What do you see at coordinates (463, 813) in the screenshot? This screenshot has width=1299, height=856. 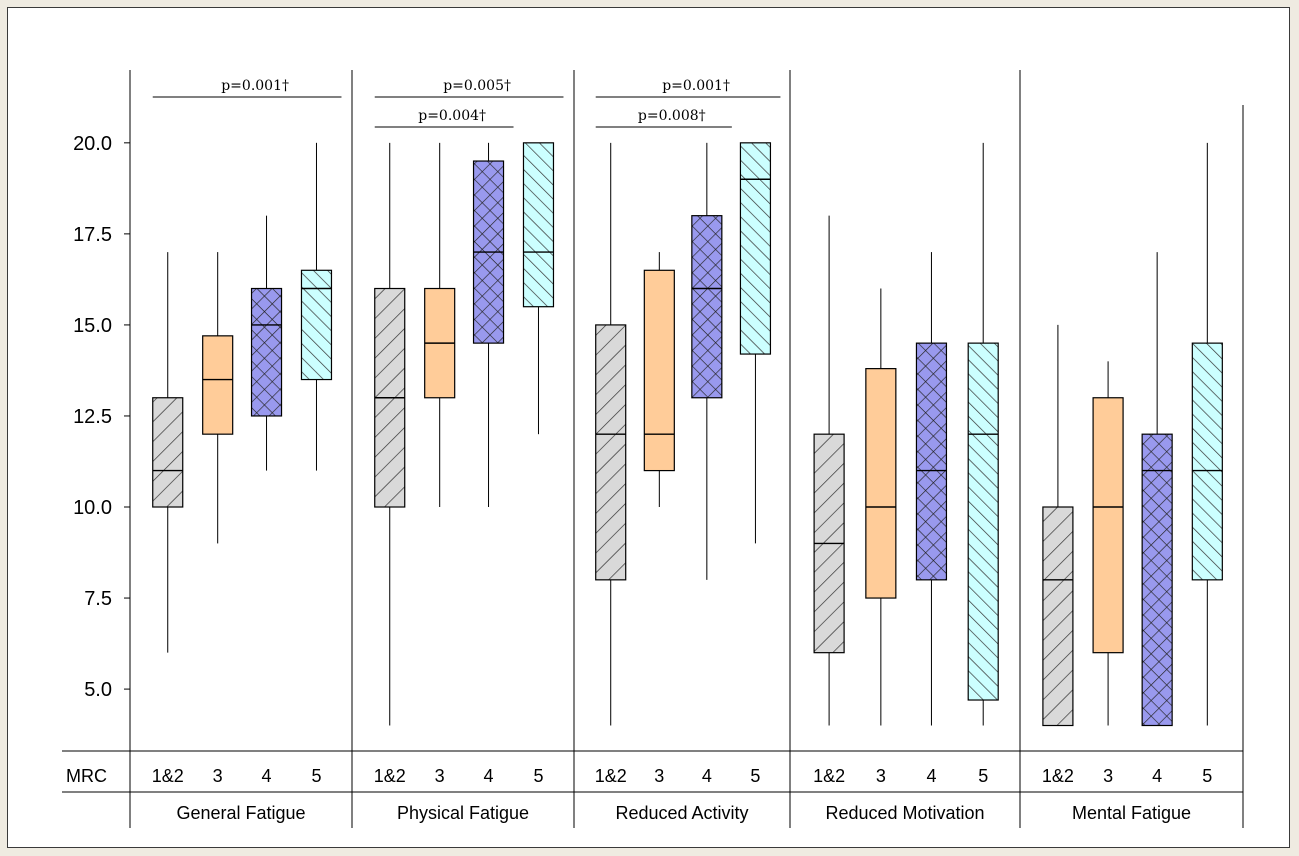 I see `group-label: Physical Fatigue` at bounding box center [463, 813].